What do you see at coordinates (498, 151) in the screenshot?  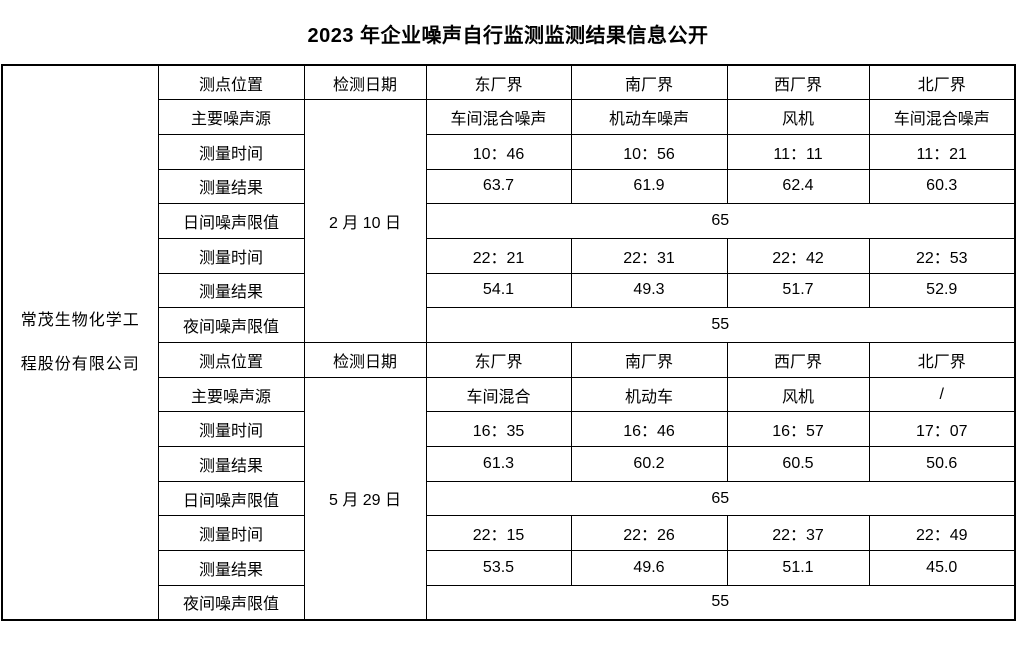 I see `value-cell: 10：46` at bounding box center [498, 151].